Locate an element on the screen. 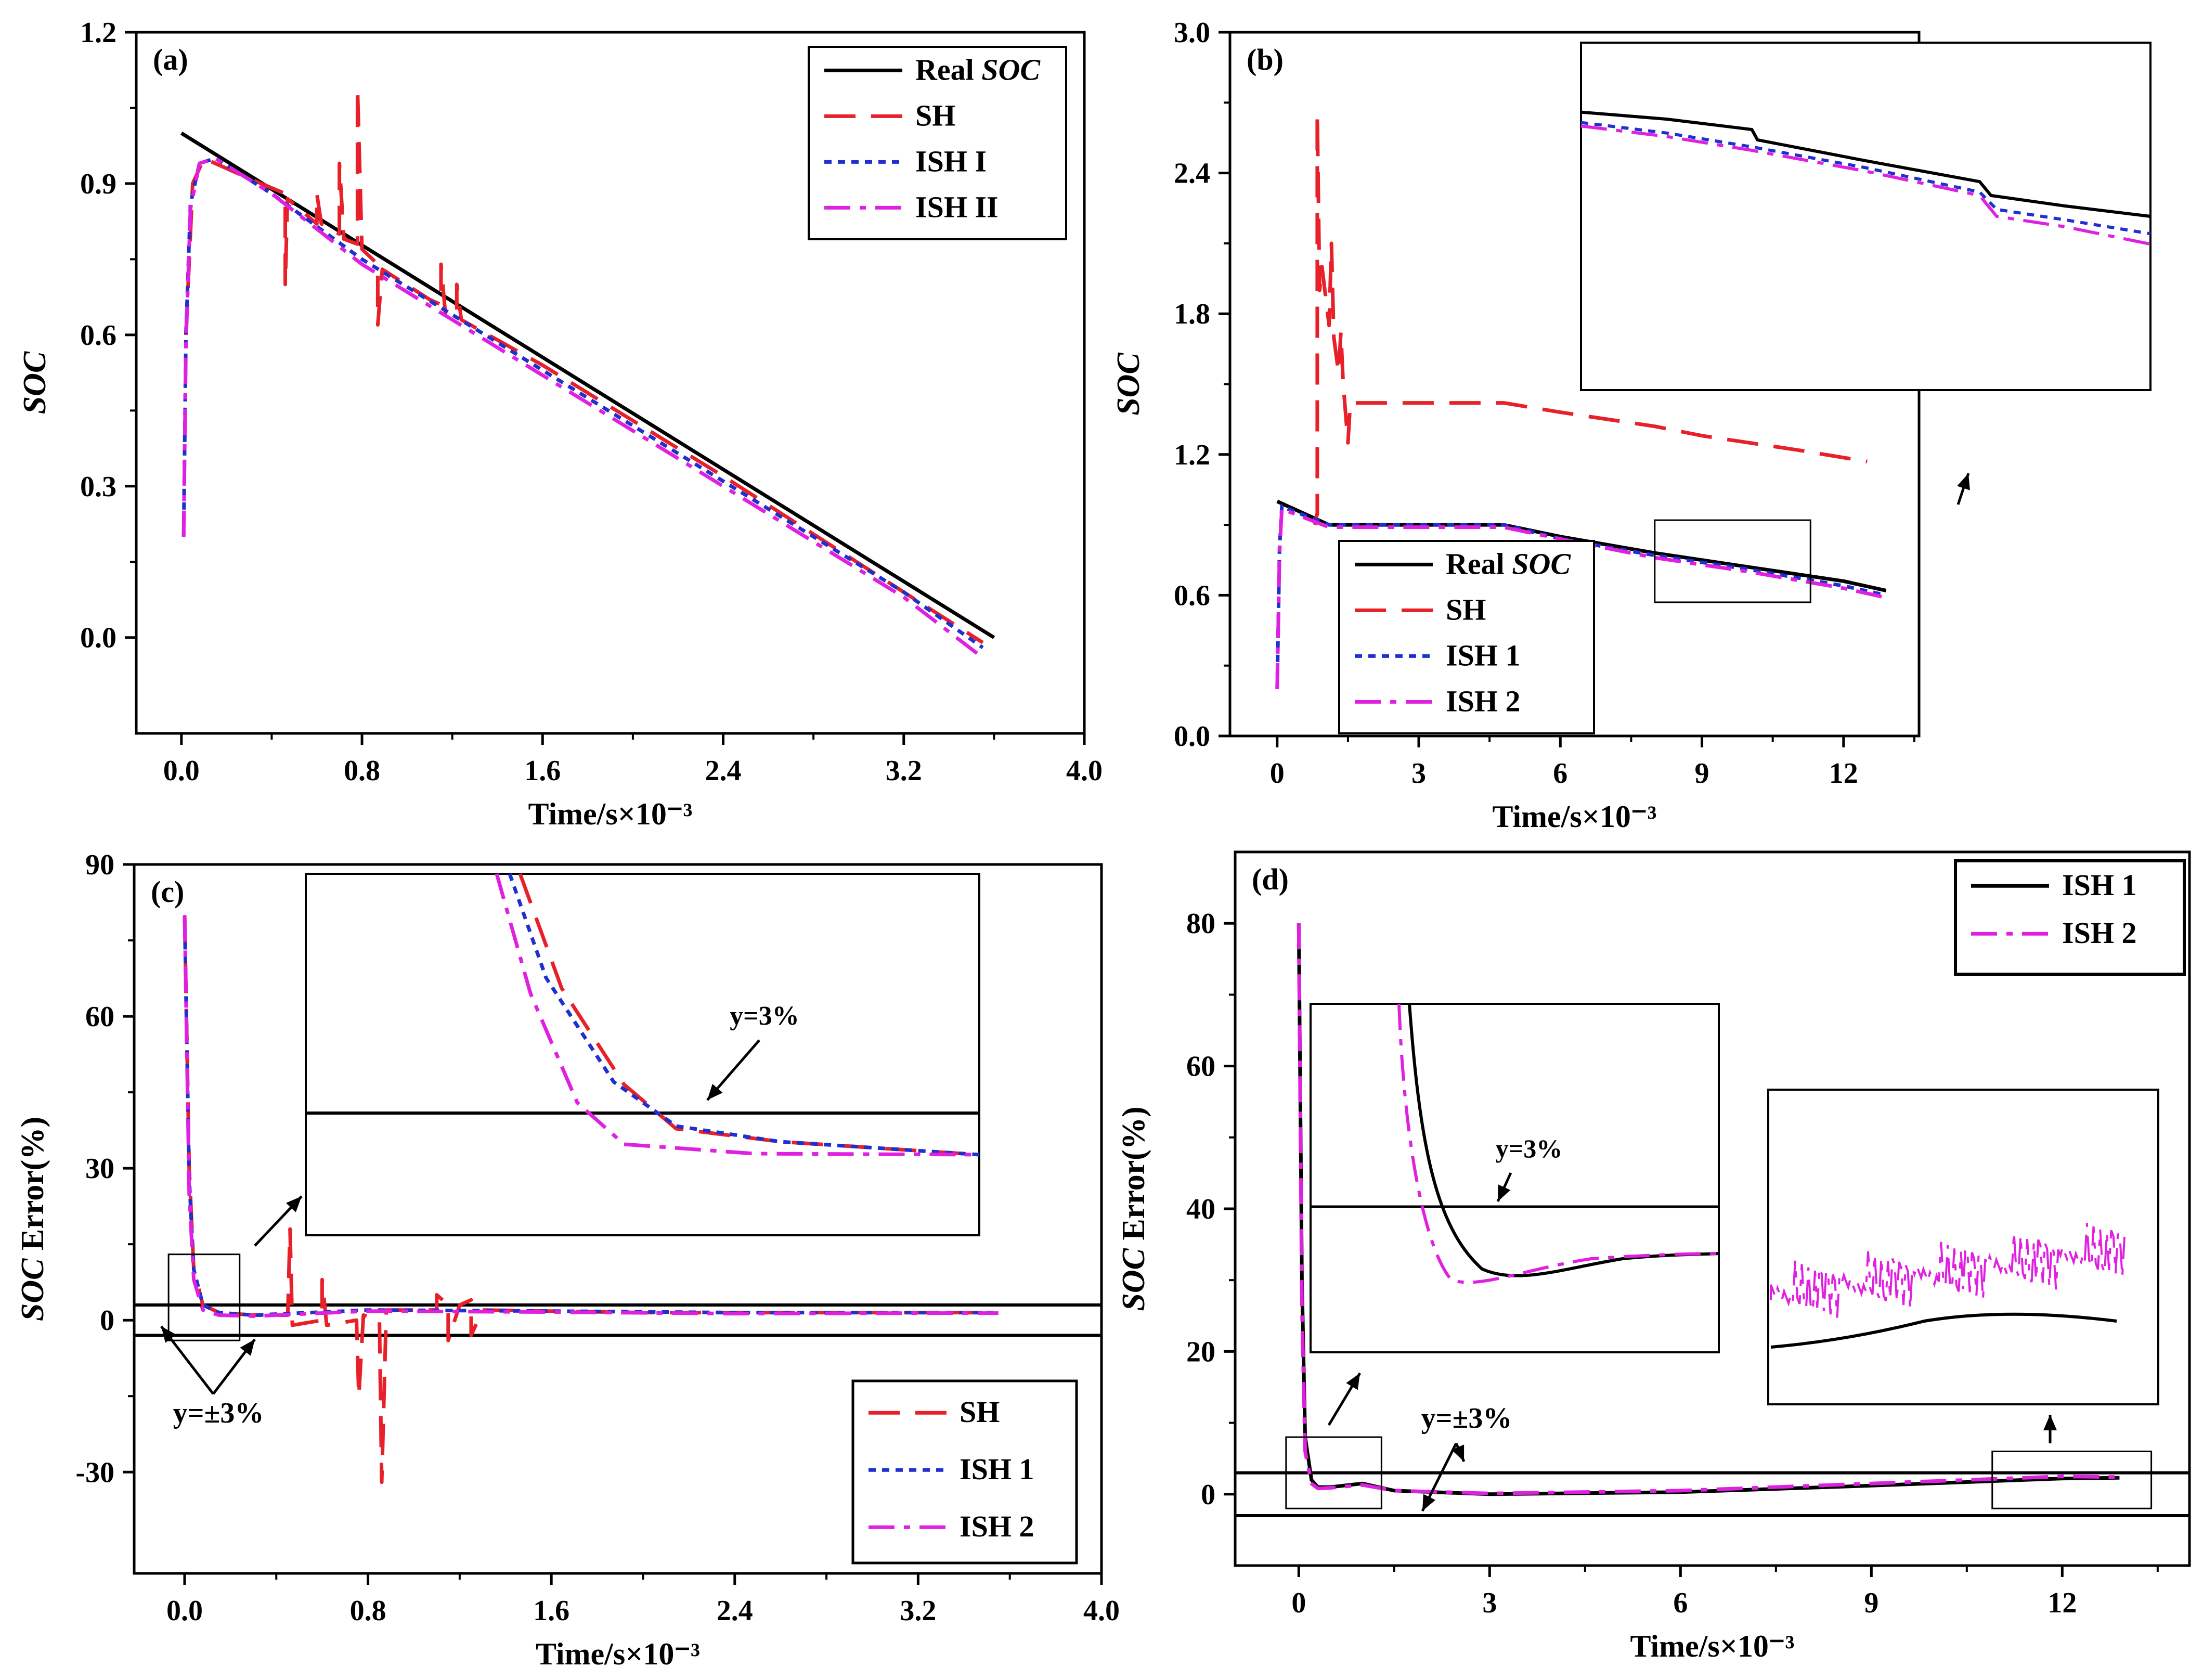 The height and width of the screenshot is (1680, 2203). panel-tag: (d) is located at coordinates (1270, 879).